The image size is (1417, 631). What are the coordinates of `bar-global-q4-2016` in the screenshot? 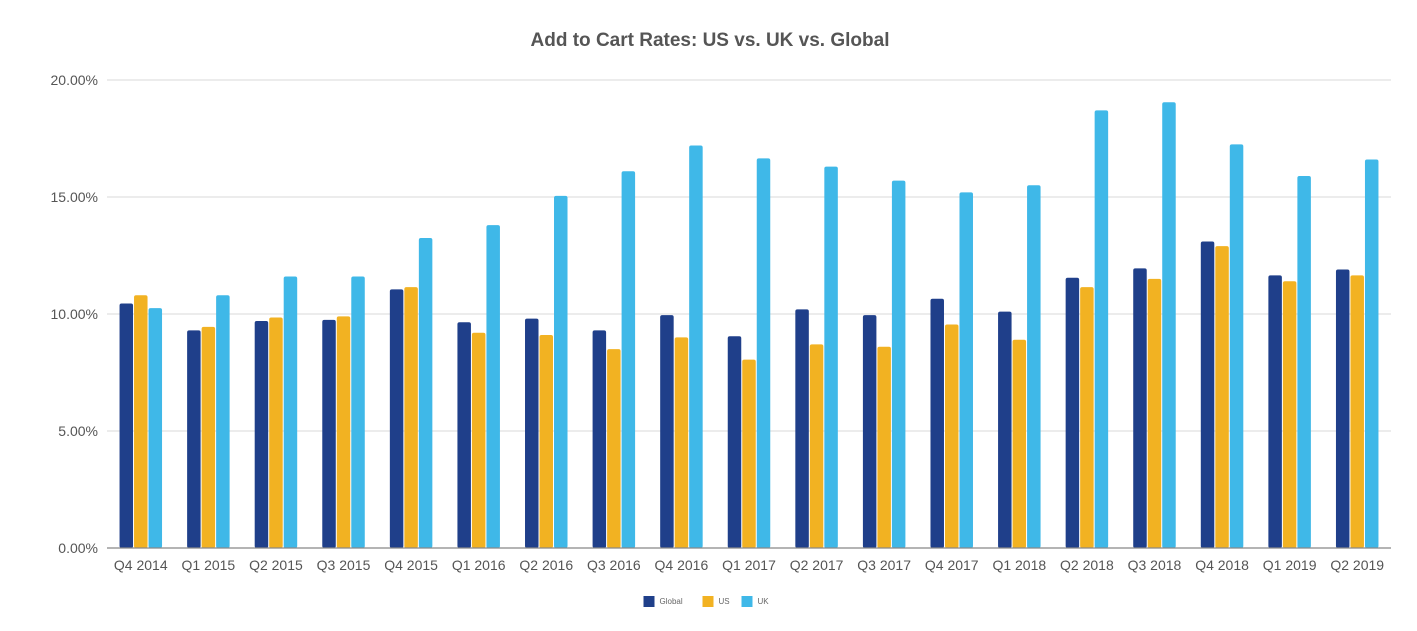 It's located at (667, 431).